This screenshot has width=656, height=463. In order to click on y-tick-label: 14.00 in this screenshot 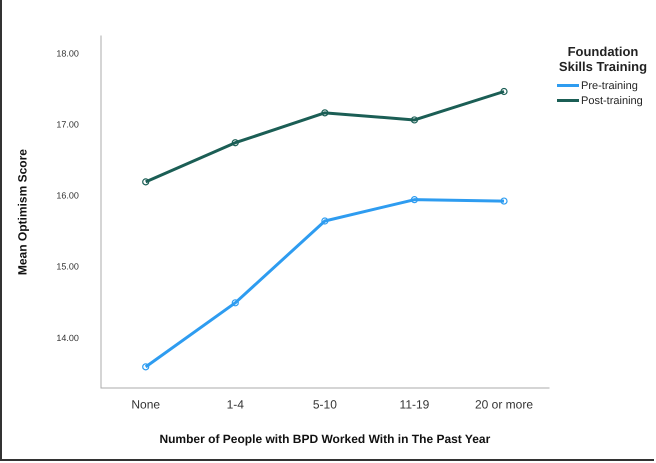, I will do `click(67, 337)`.